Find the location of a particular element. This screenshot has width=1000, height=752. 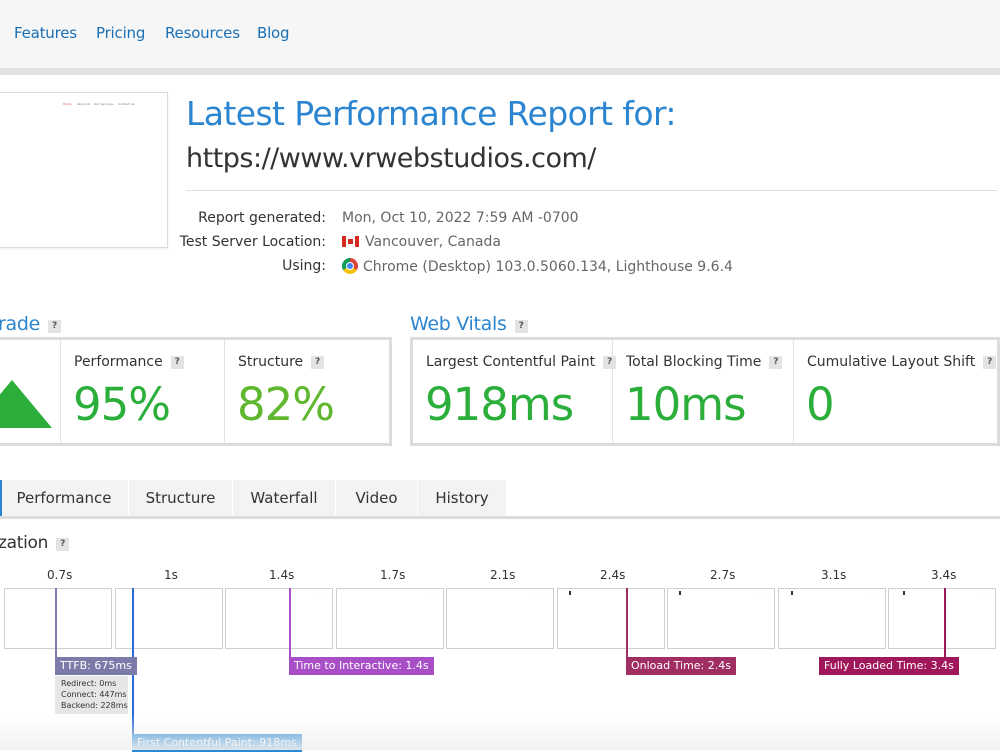

report-title: Latest Performance Report for: is located at coordinates (431, 113).